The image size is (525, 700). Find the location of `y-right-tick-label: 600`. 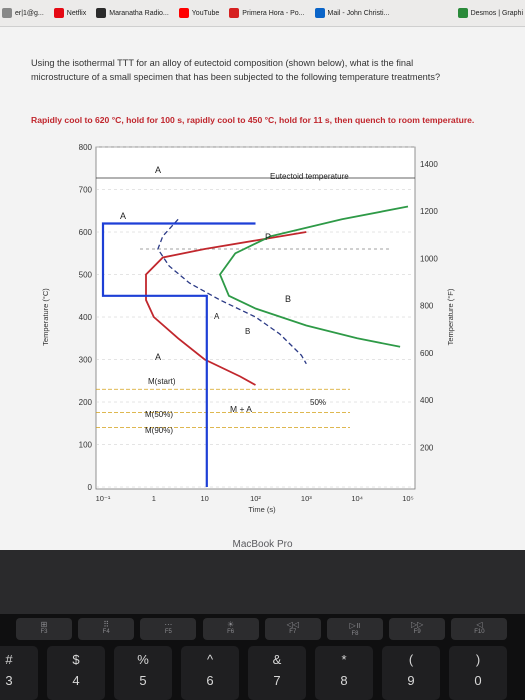

y-right-tick-label: 600 is located at coordinates (427, 353).